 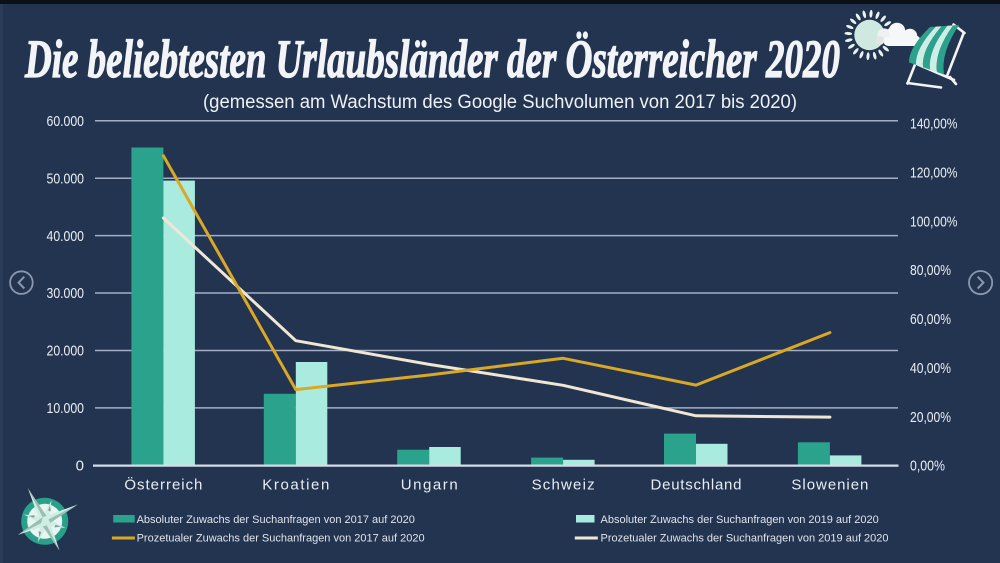 I want to click on svg-text: 60,00%, so click(x=930, y=319).